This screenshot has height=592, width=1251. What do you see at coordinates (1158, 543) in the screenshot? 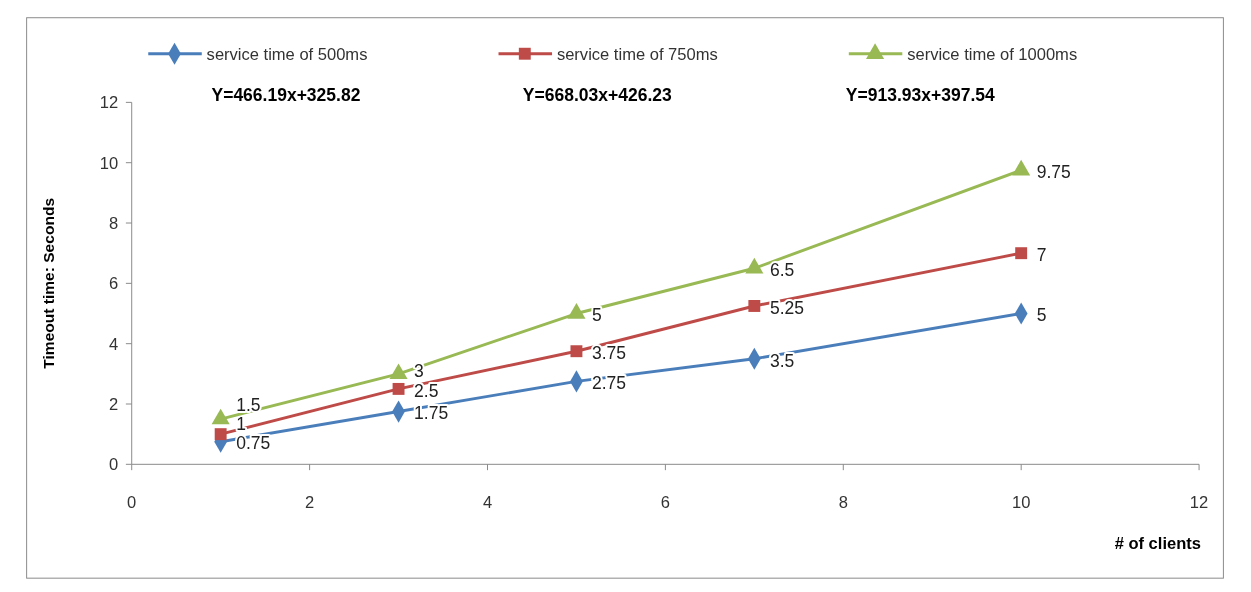
I see `x-axis-title: # of clients` at bounding box center [1158, 543].